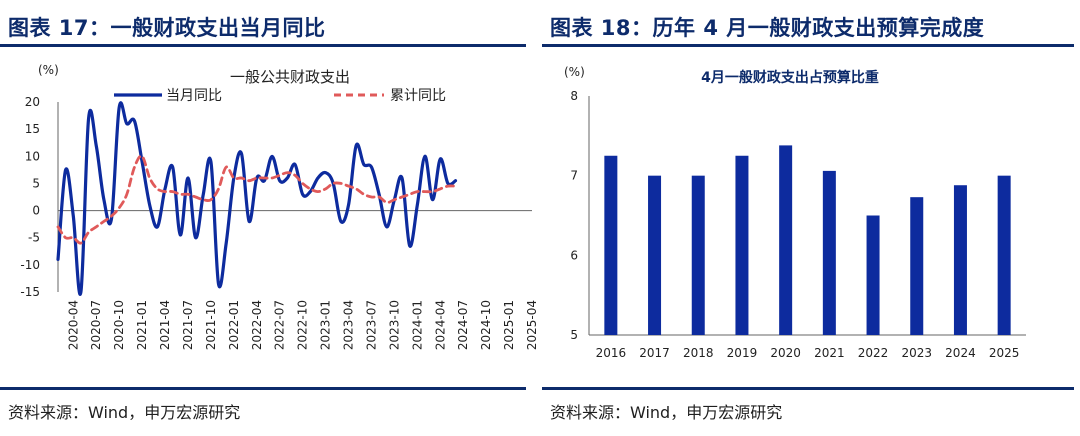 The height and width of the screenshot is (436, 1080). Describe the element at coordinates (1004, 255) in the screenshot. I see `bar-2025` at that location.